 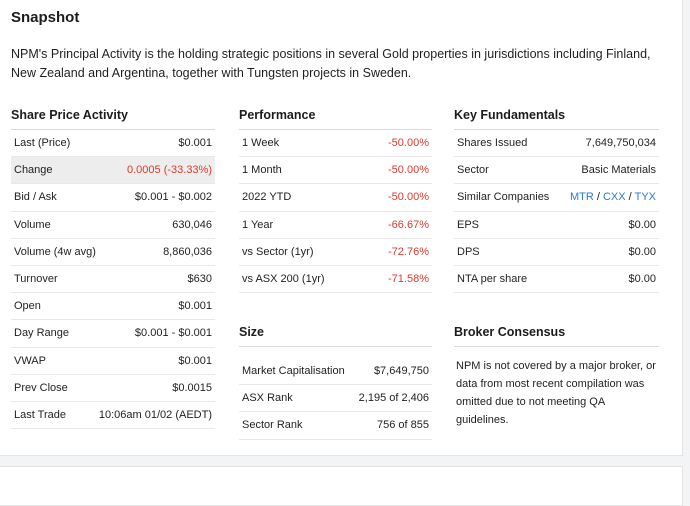 What do you see at coordinates (556, 144) in the screenshot?
I see `row-shares-issued: Shares Issued 7,649,750,034` at bounding box center [556, 144].